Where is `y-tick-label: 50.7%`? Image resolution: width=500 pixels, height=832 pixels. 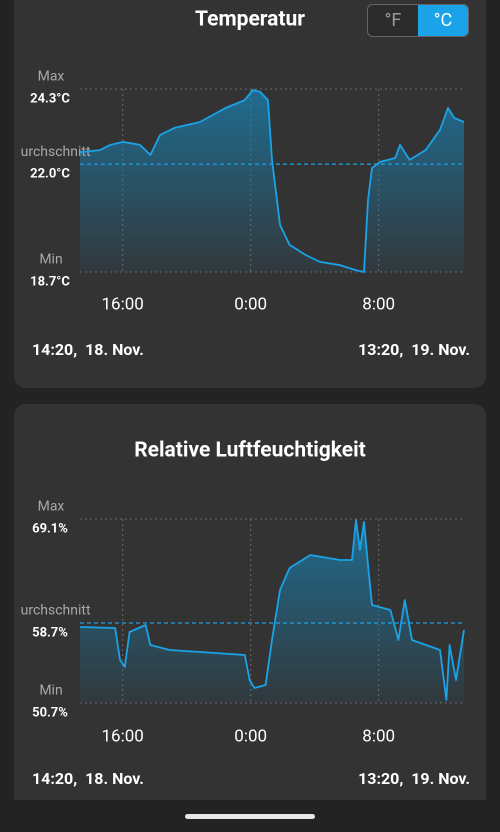 y-tick-label: 50.7% is located at coordinates (50, 712).